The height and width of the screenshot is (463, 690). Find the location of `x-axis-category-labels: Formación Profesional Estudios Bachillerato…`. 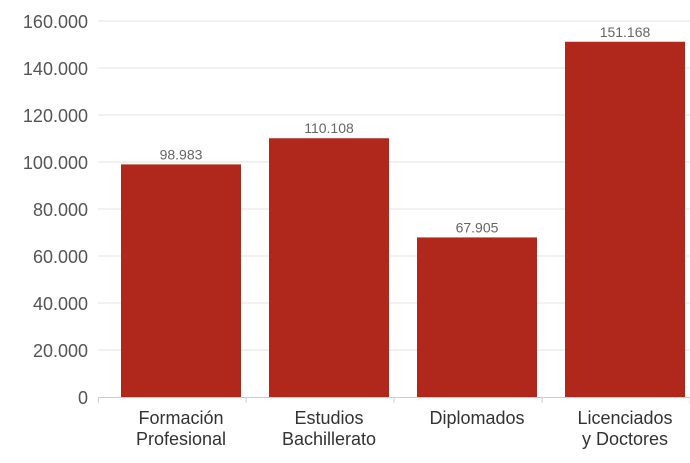

x-axis-category-labels: Formación Profesional Estudios Bachillerato… is located at coordinates (404, 428).